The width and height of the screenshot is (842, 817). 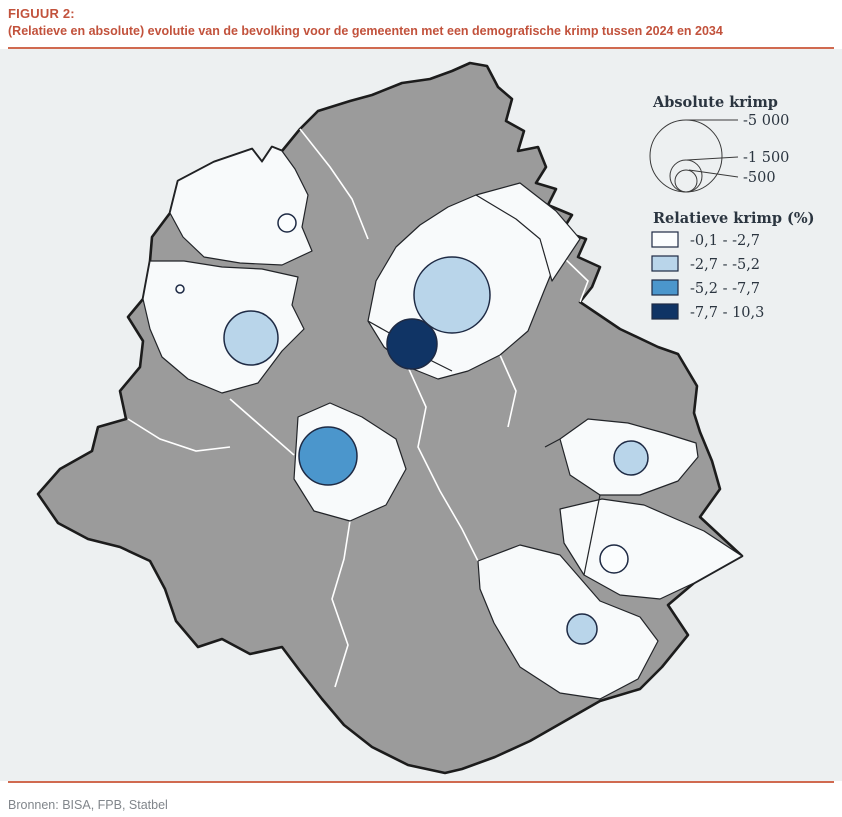 I want to click on legend-class4-label: -7,7 - 10,3, so click(x=727, y=313).